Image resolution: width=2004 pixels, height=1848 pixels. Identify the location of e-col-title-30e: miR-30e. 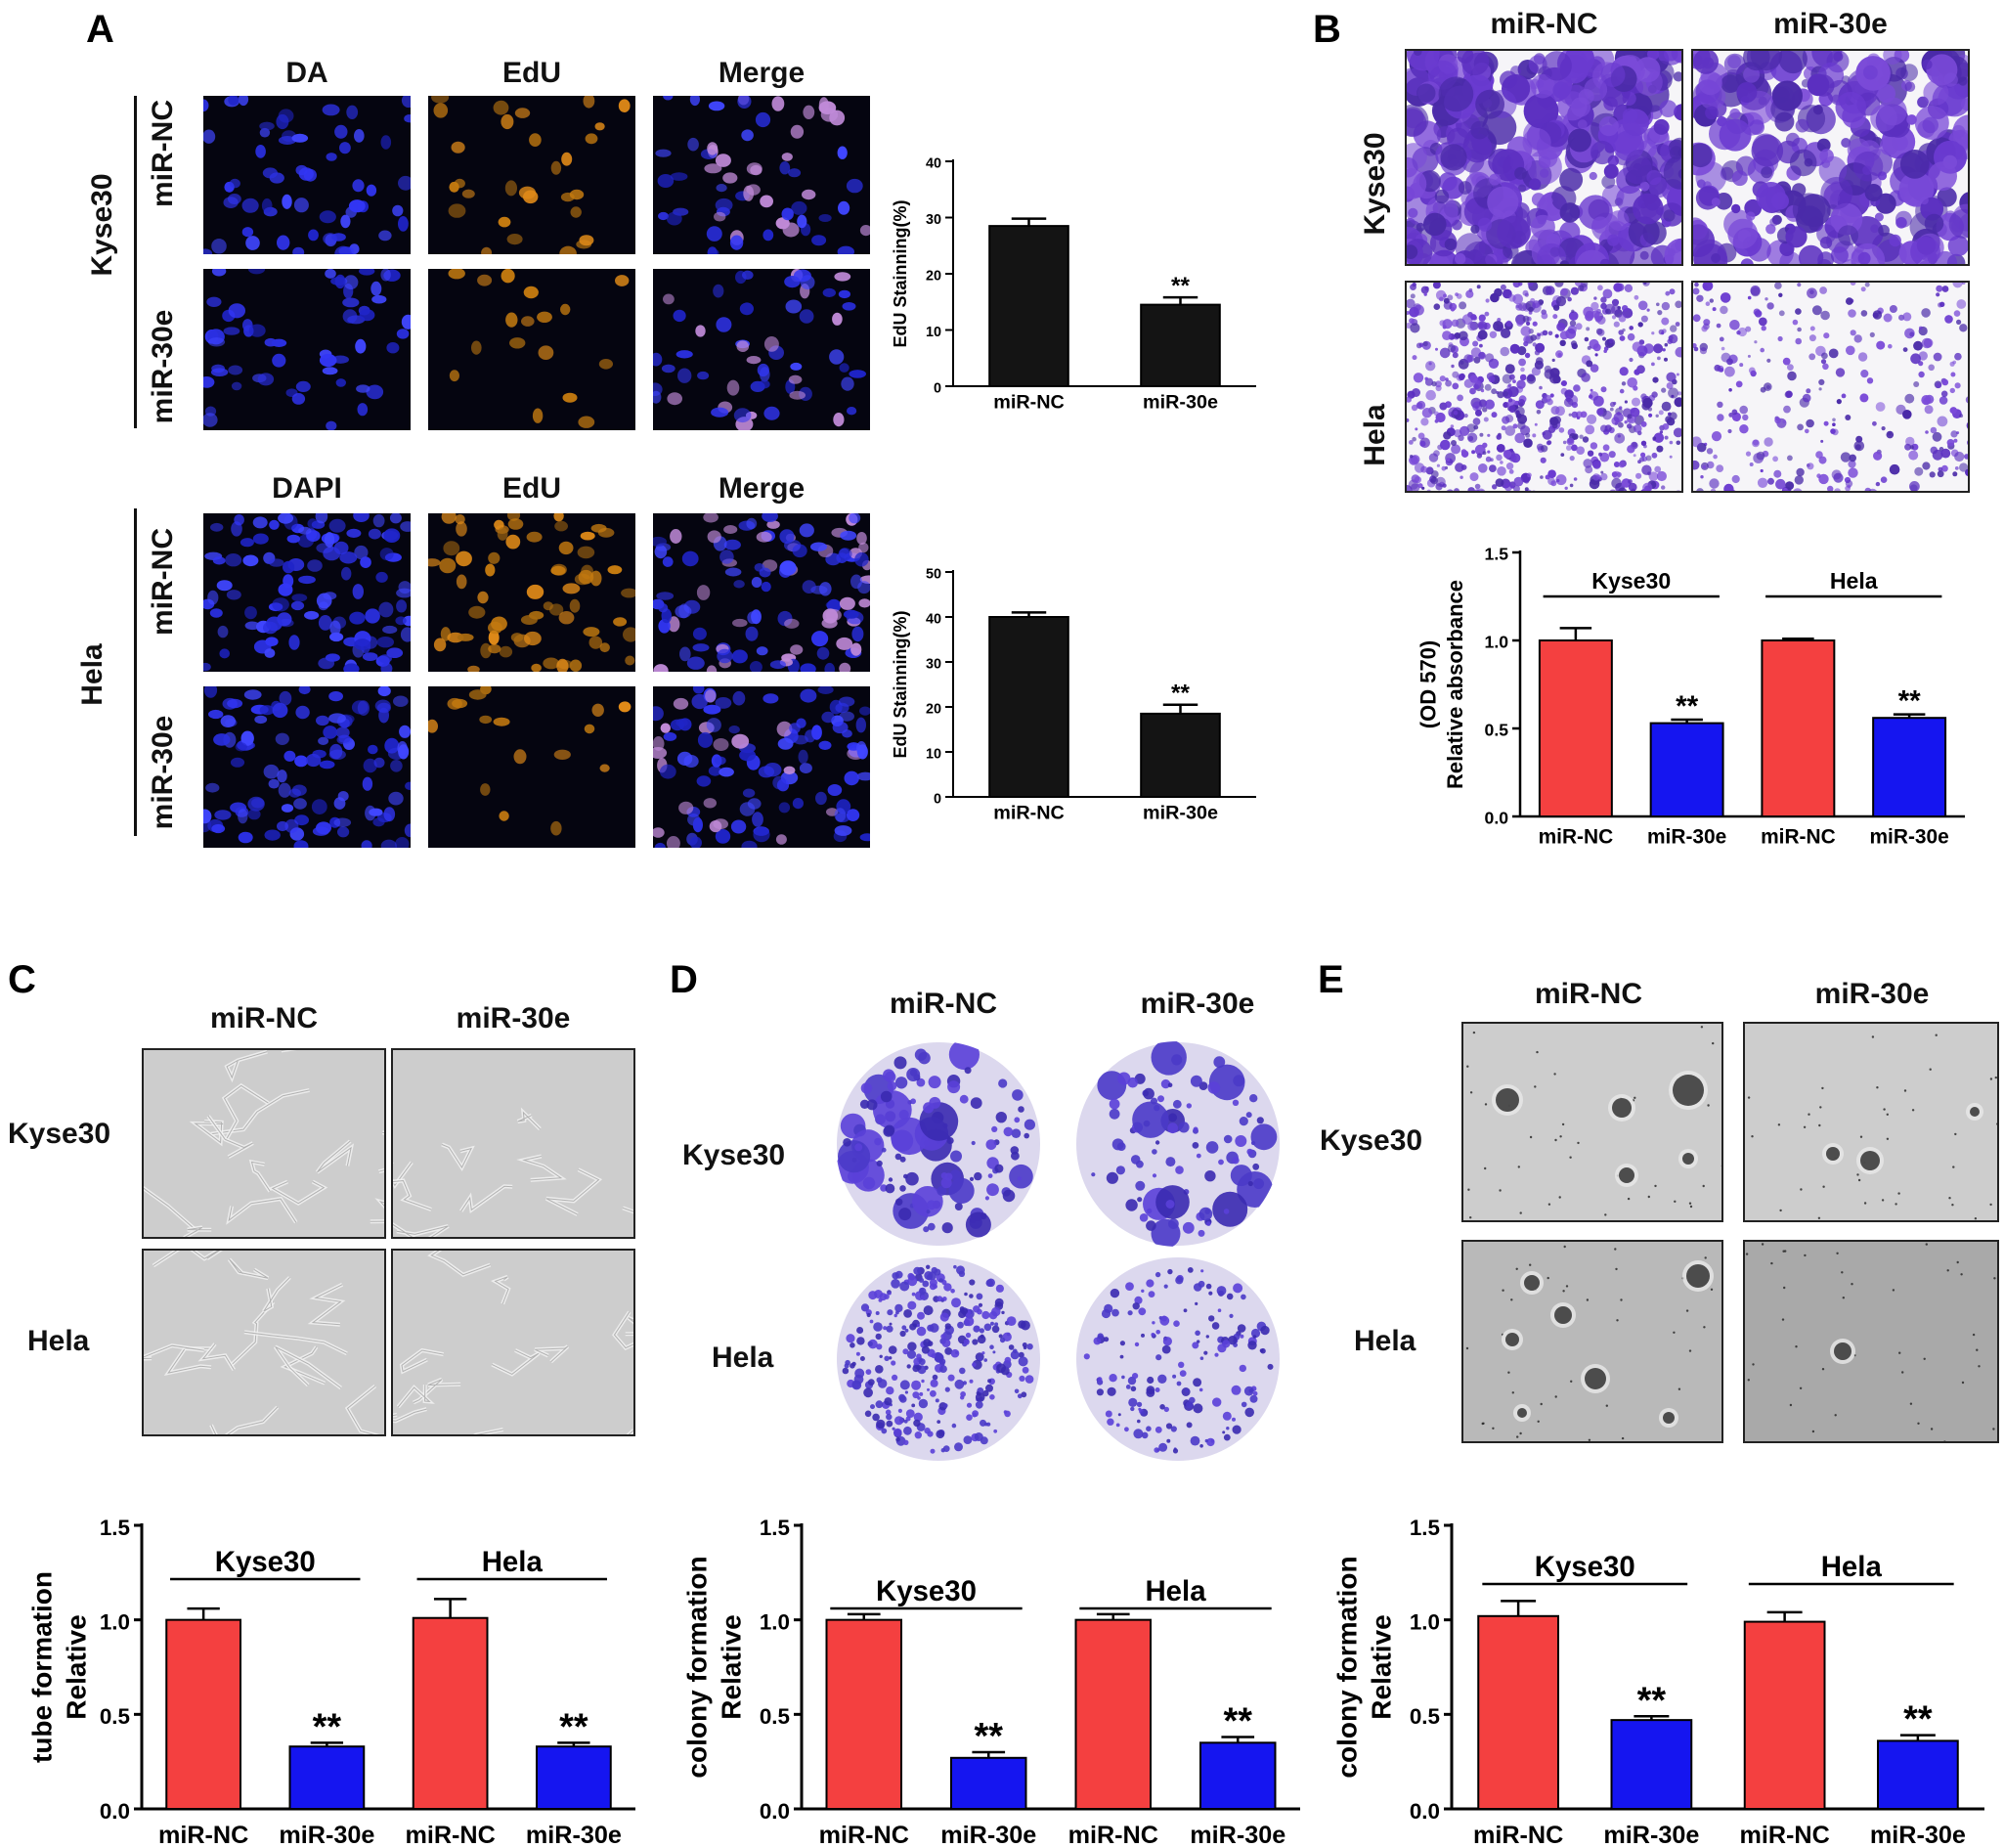
(1872, 994).